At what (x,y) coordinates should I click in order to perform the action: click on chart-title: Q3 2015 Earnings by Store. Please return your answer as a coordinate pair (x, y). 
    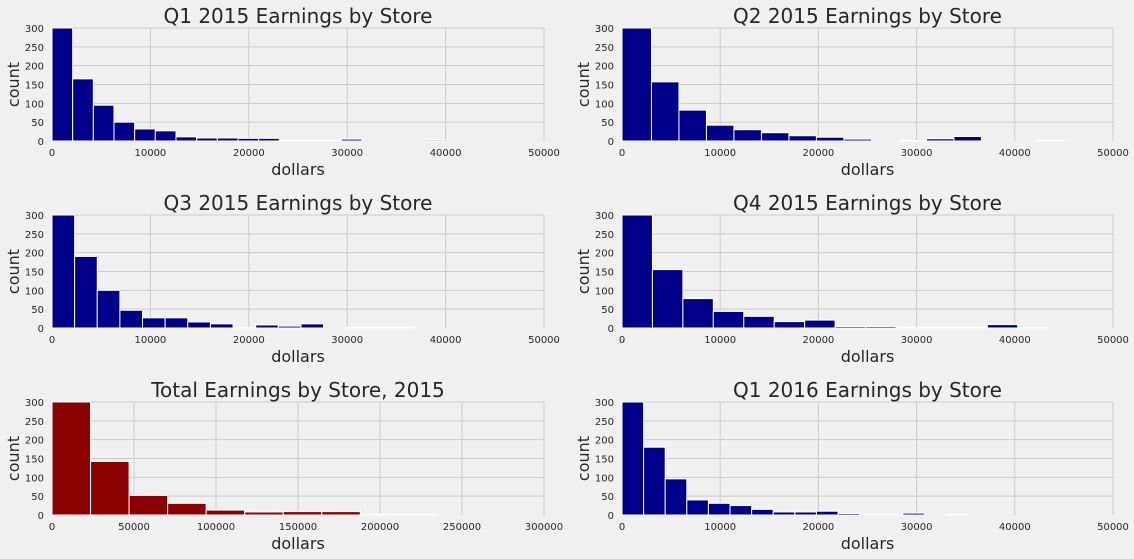
    Looking at the image, I should click on (298, 203).